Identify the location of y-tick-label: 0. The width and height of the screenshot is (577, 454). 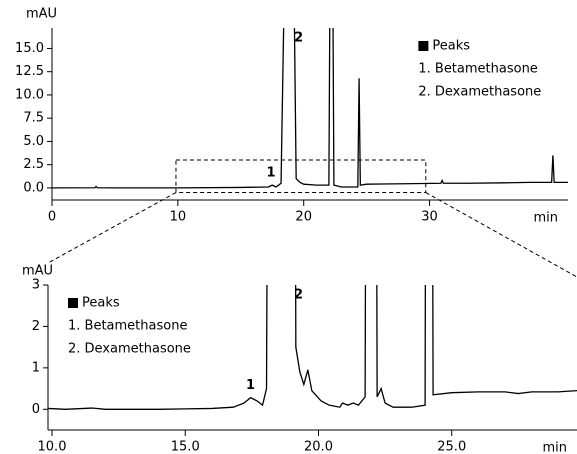
(36, 409).